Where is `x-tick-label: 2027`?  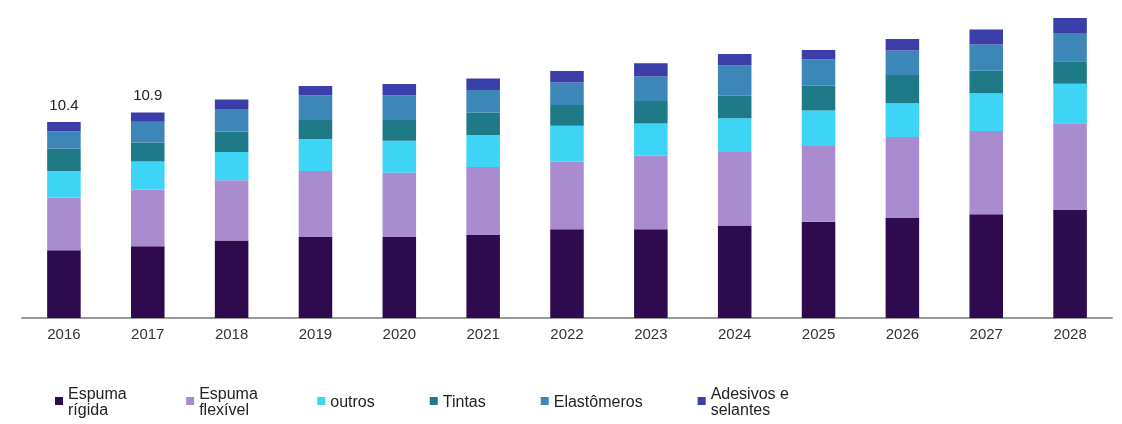
x-tick-label: 2027 is located at coordinates (986, 333).